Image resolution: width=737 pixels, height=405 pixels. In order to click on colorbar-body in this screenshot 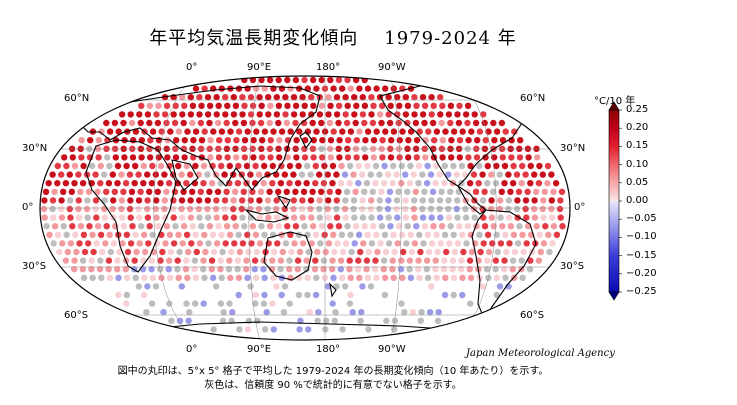, I will do `click(614, 201)`.